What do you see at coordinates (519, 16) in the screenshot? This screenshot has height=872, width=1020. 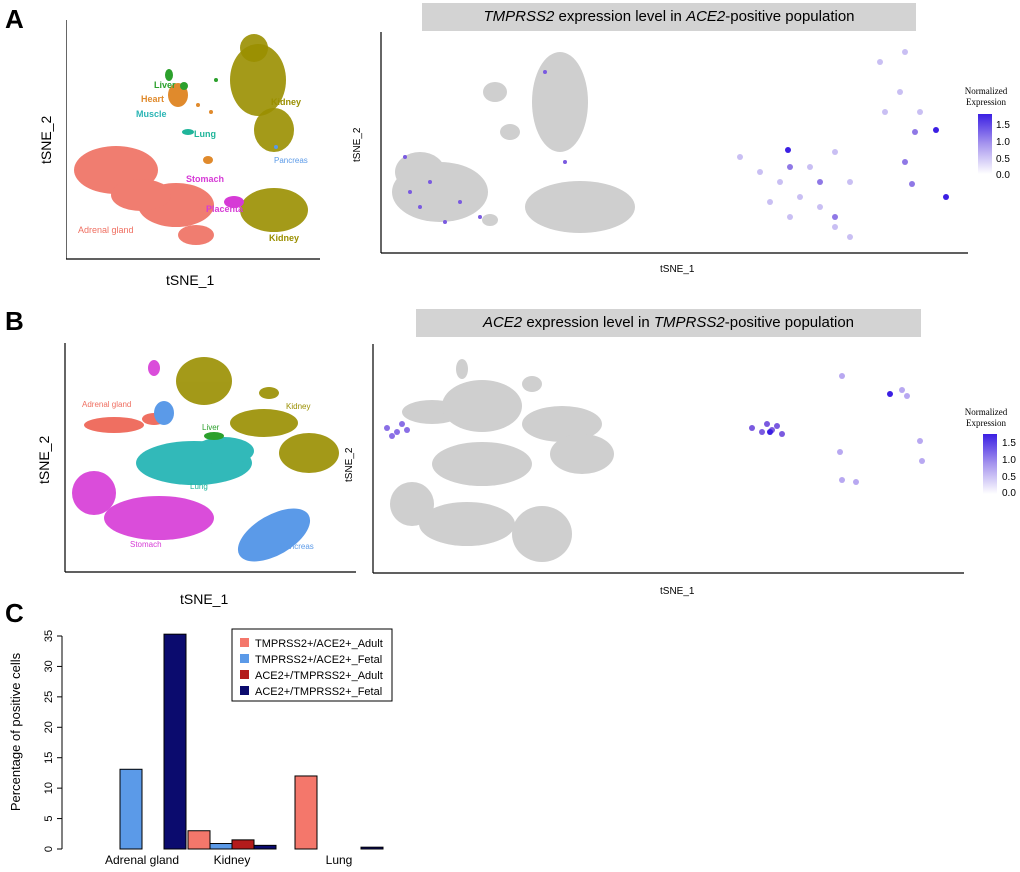 I see `panel-a-title-gene: TMPRSS2` at bounding box center [519, 16].